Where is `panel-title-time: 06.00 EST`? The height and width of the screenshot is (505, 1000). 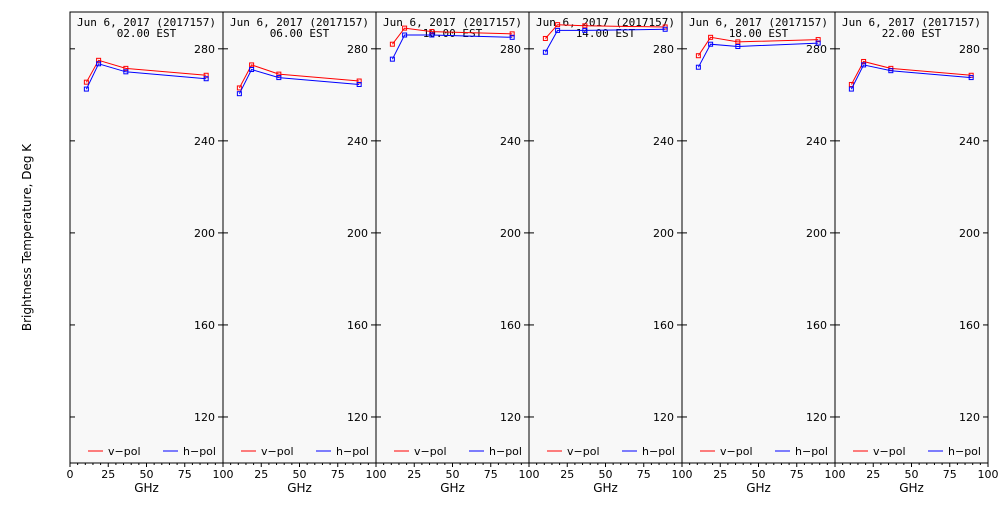
panel-title-time: 06.00 EST is located at coordinates (300, 33).